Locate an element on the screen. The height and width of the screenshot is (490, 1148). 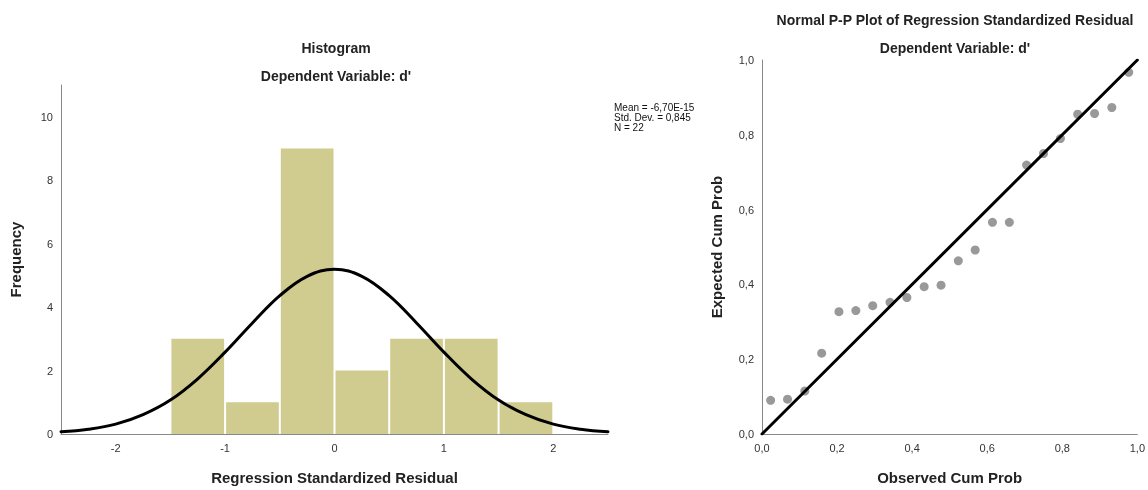
y-tick-label: 4 is located at coordinates (49, 307).